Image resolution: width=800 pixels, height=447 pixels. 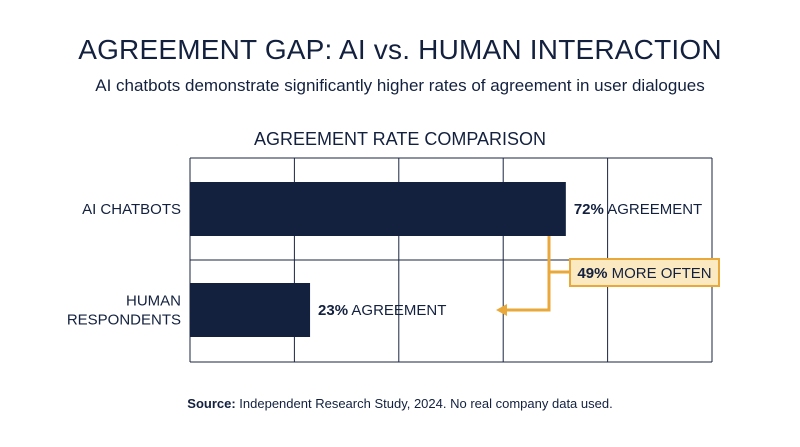 What do you see at coordinates (211, 403) in the screenshot?
I see `source-label: Source:` at bounding box center [211, 403].